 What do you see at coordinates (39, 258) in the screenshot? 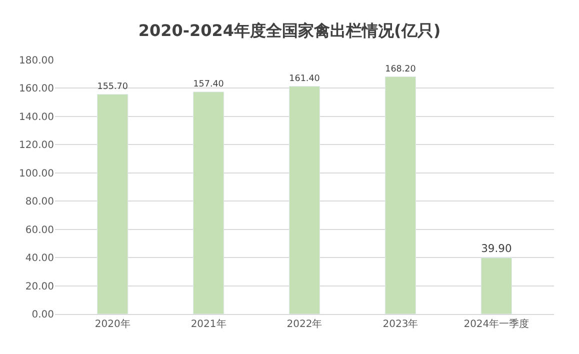
I see `y-tick-label: 40.00` at bounding box center [39, 258].